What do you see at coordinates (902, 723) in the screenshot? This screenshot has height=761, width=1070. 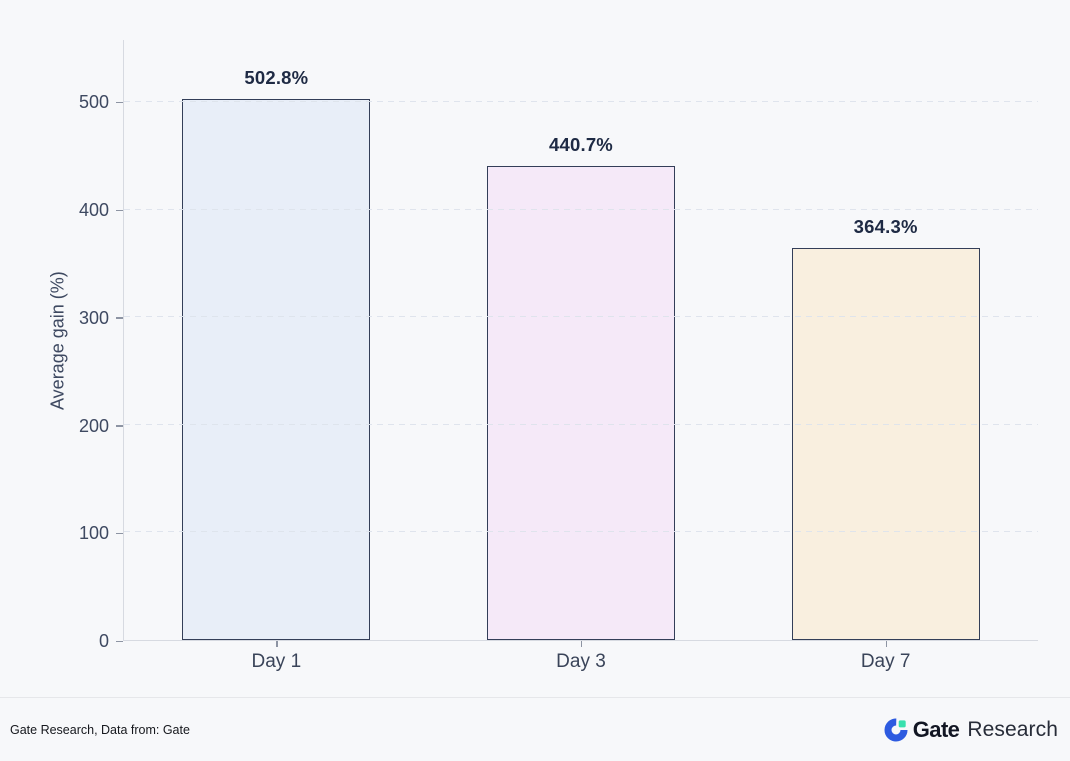 I see `gate-logo-green-square` at bounding box center [902, 723].